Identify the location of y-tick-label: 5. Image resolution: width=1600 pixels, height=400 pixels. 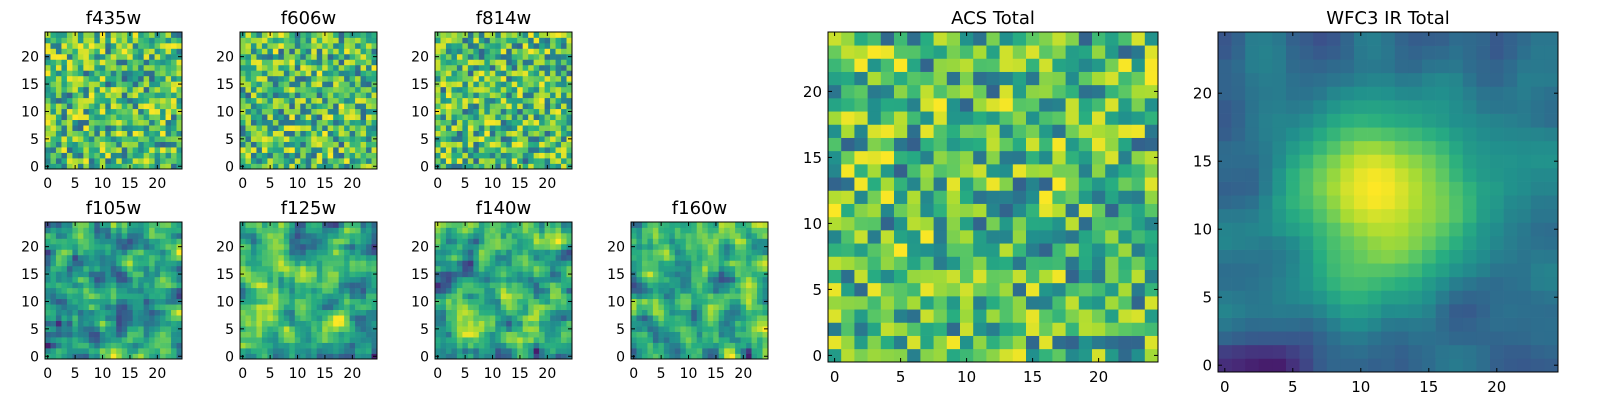
(34, 140).